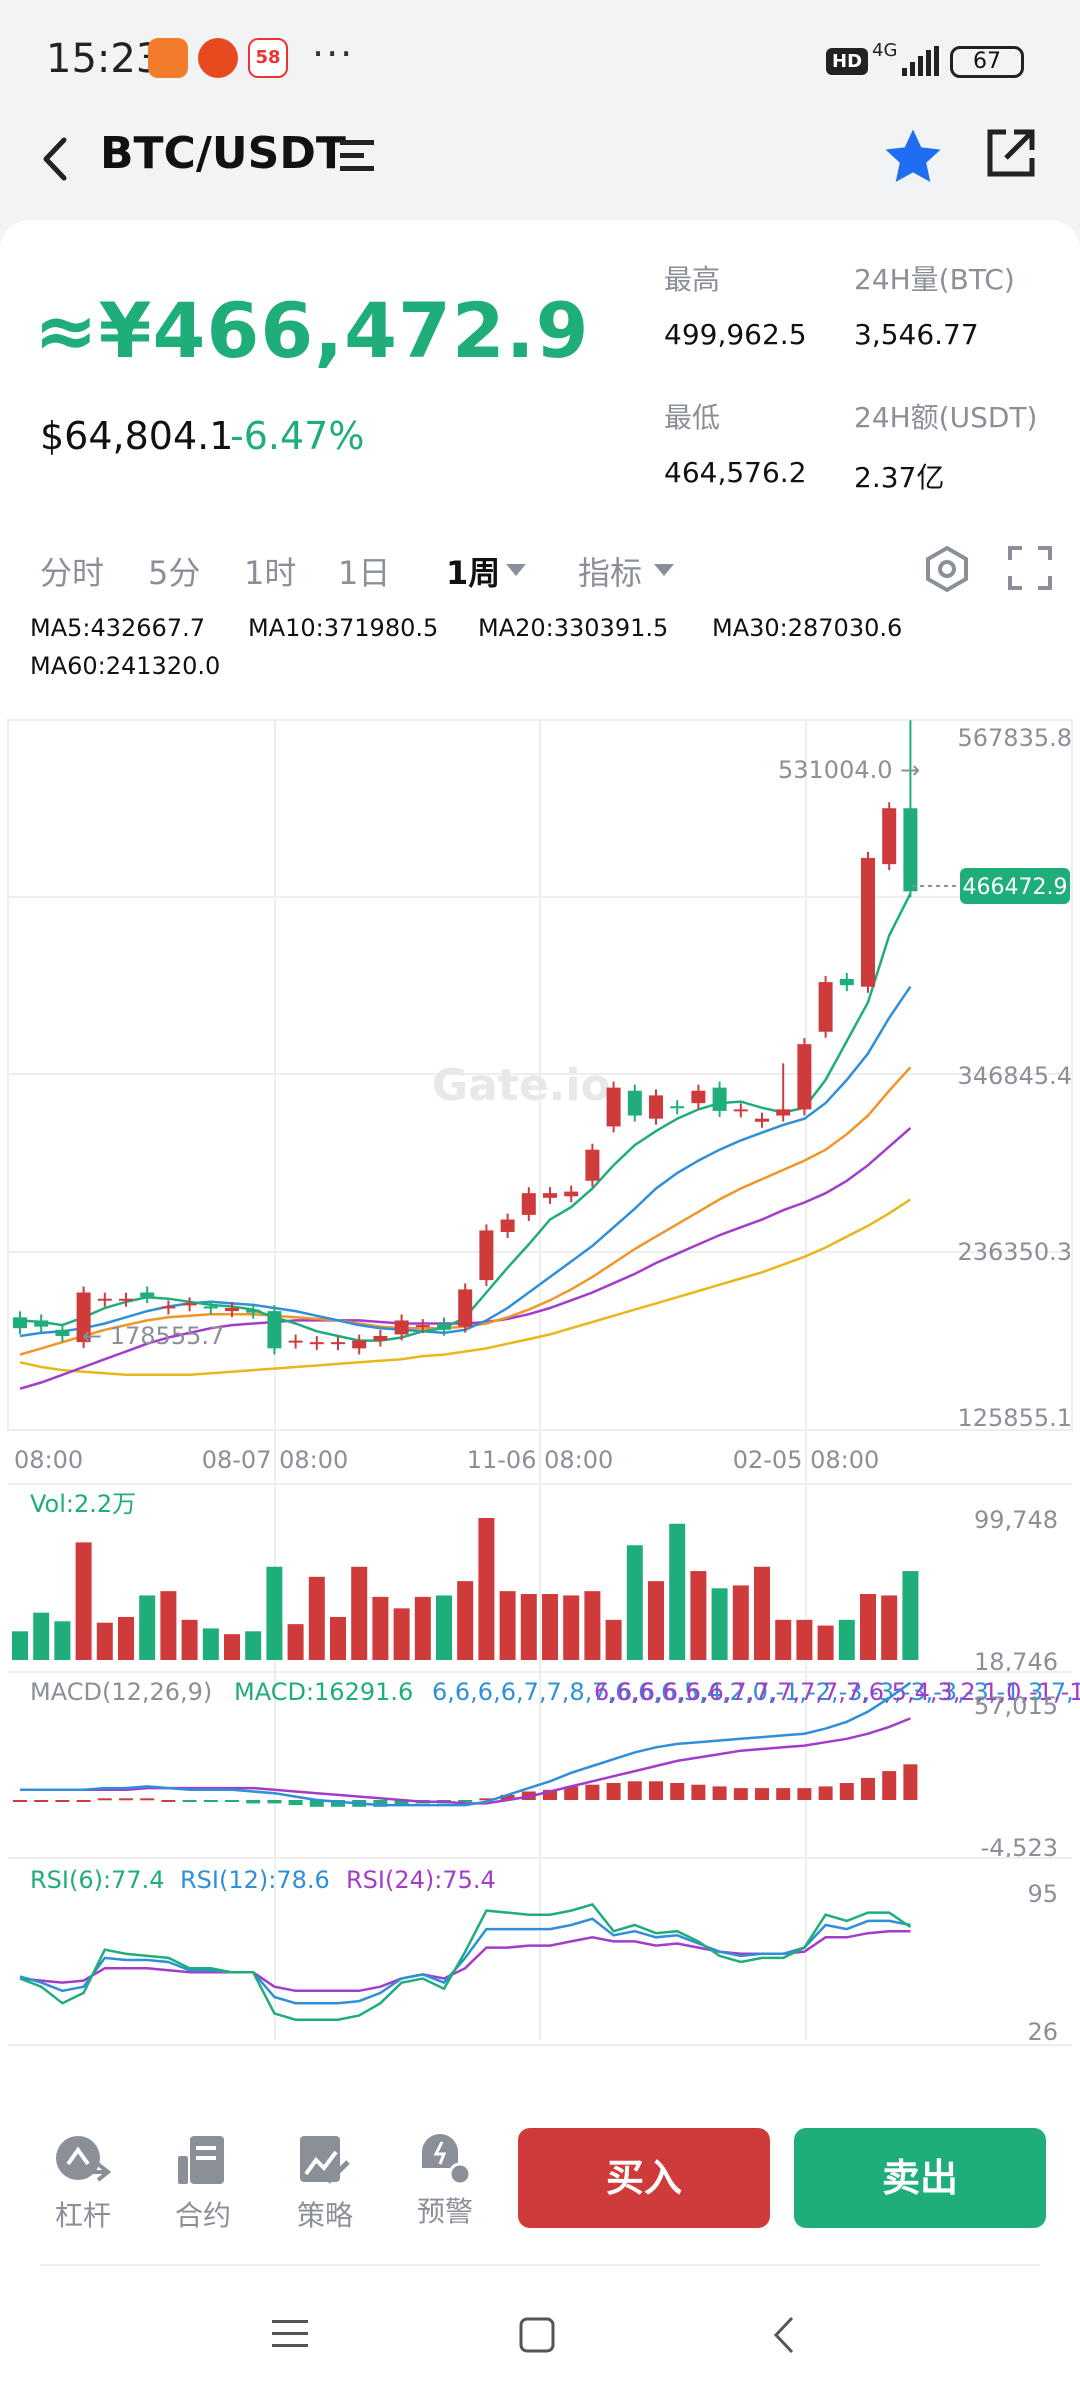 The image size is (1080, 2400). What do you see at coordinates (358, 156) in the screenshot?
I see `pair-switch-menu-icon` at bounding box center [358, 156].